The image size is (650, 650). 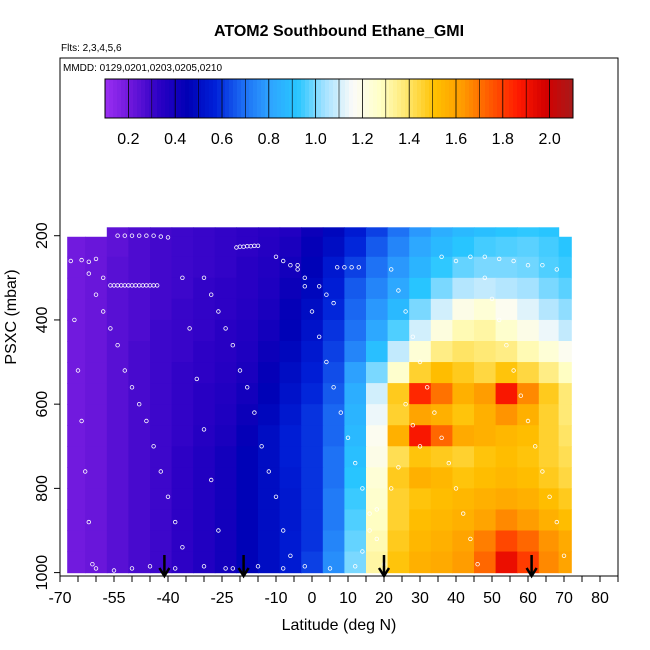 I want to click on dates-label: MMDD: 0129,0201,0203,0205,0210, so click(x=142, y=68).